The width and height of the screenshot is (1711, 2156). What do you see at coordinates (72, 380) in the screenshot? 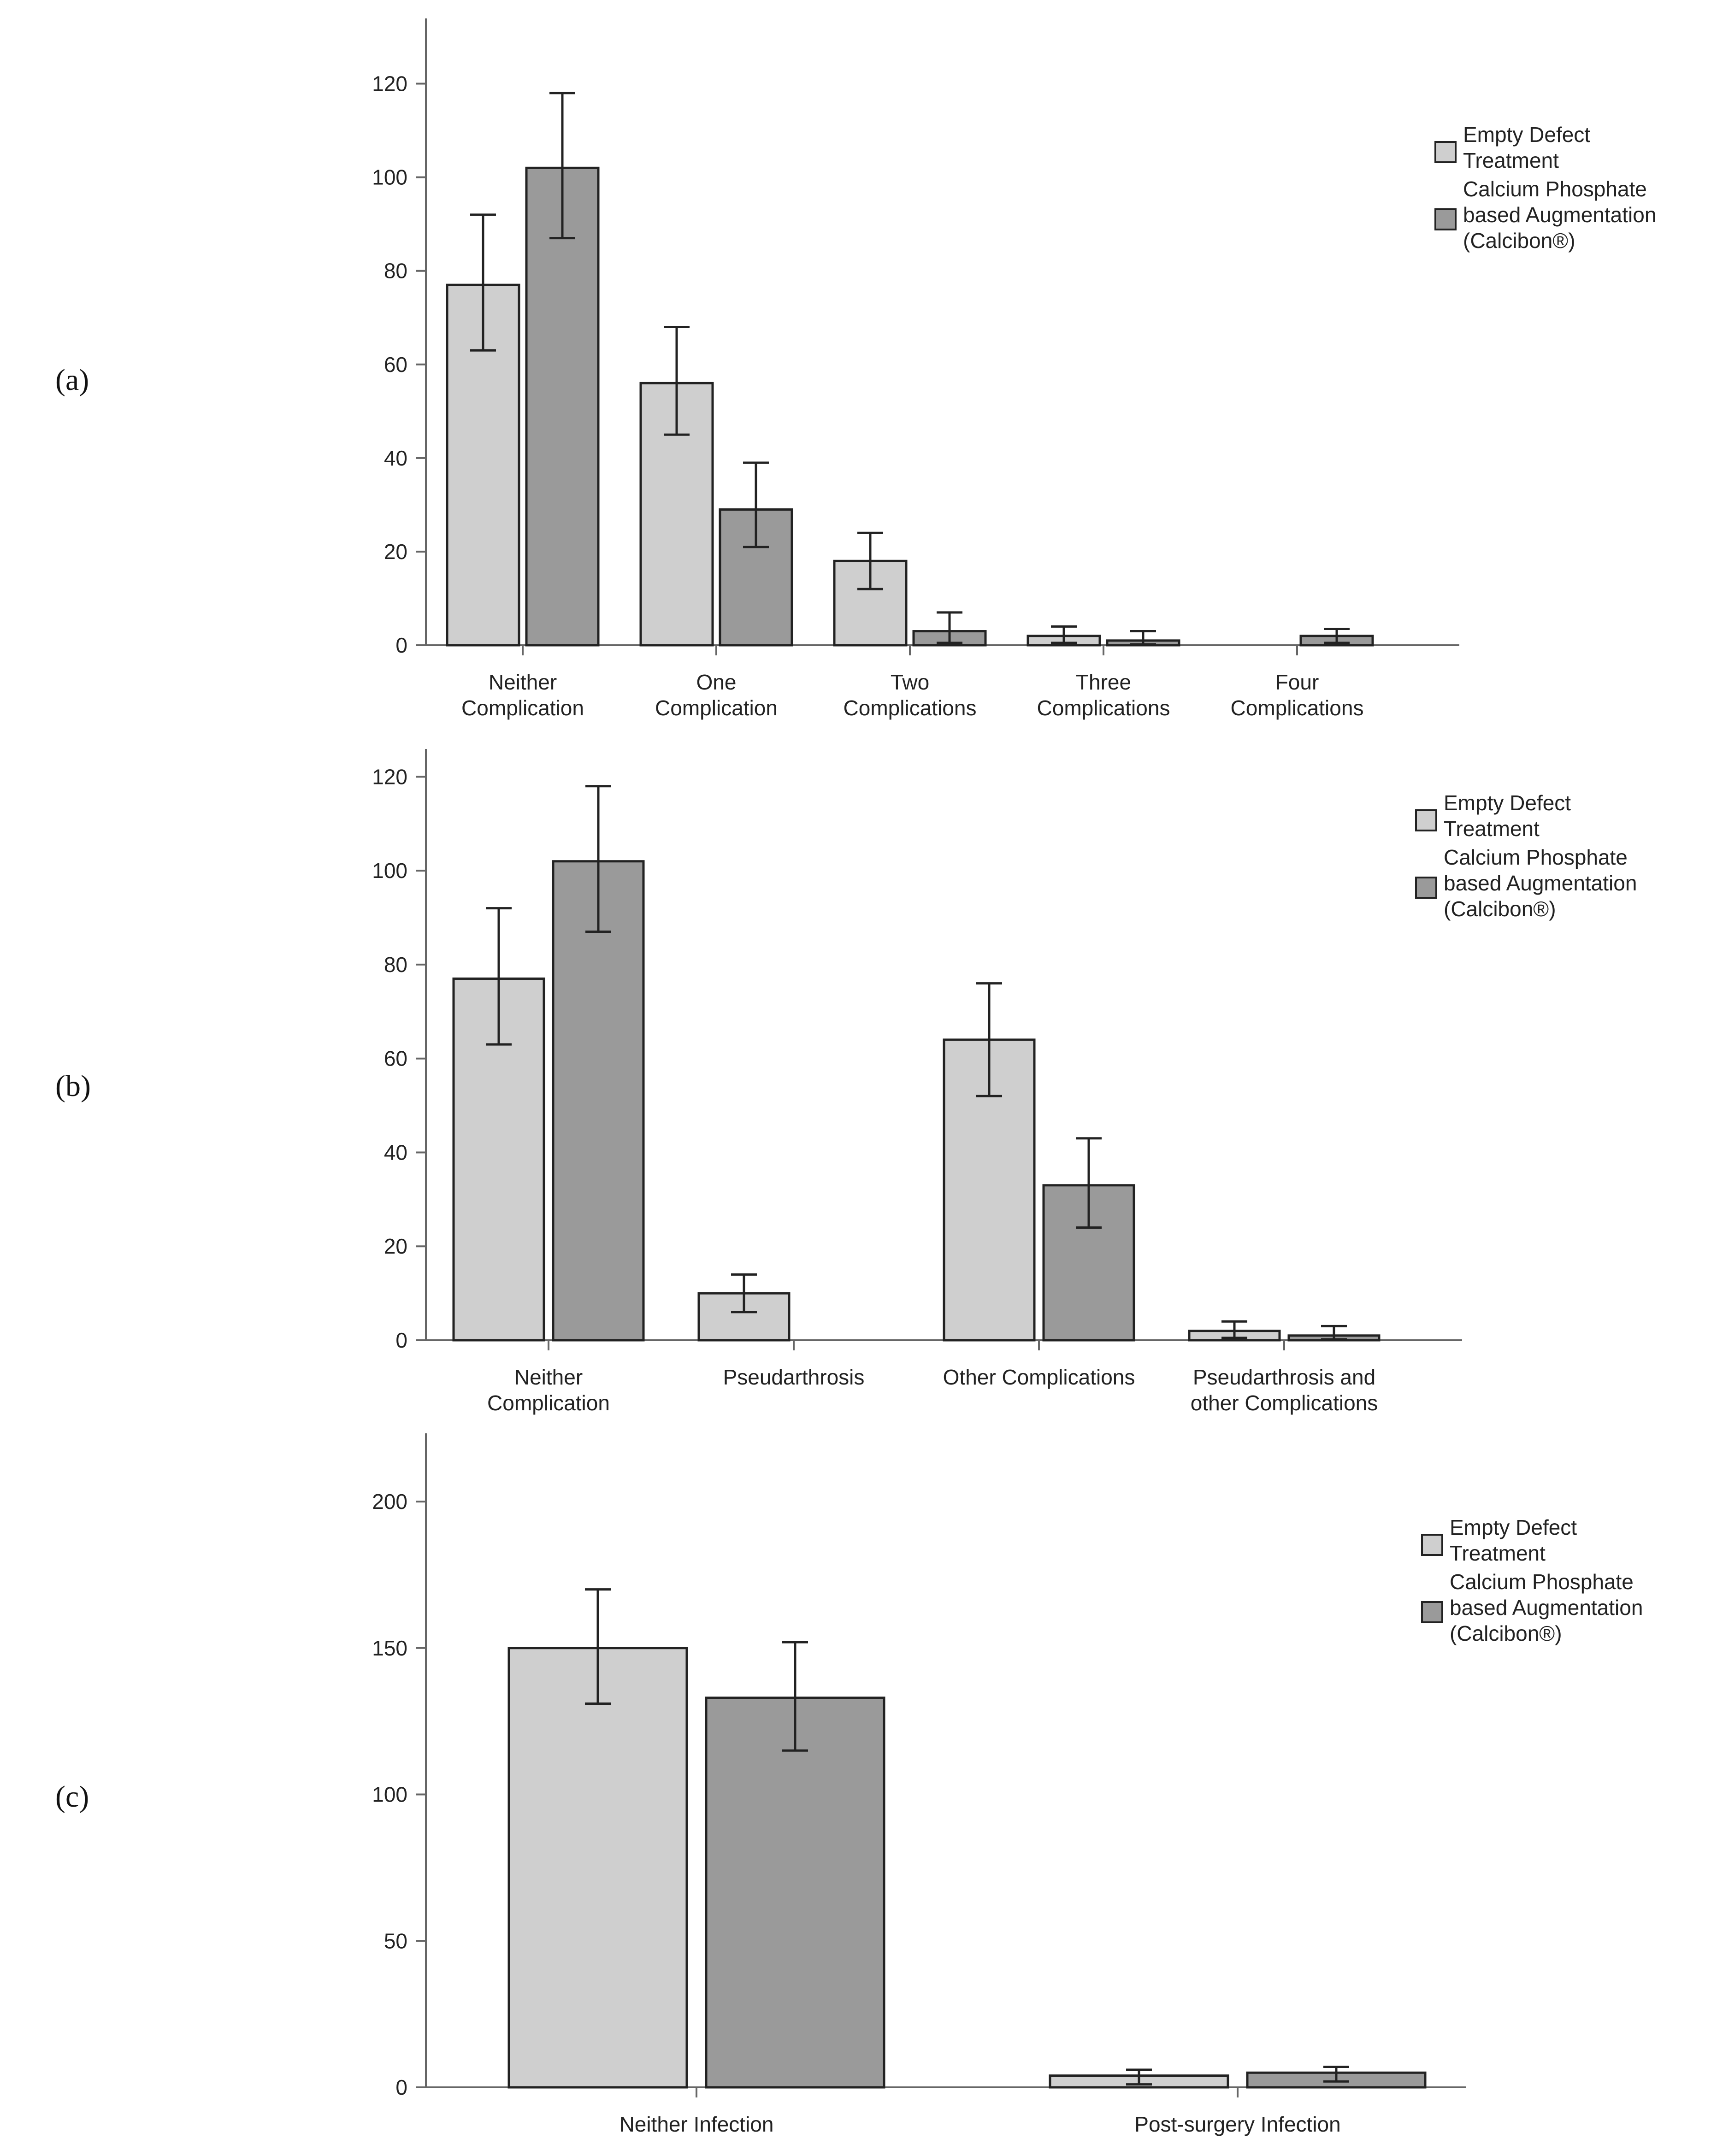
I see `panel-label: (a)` at bounding box center [72, 380].